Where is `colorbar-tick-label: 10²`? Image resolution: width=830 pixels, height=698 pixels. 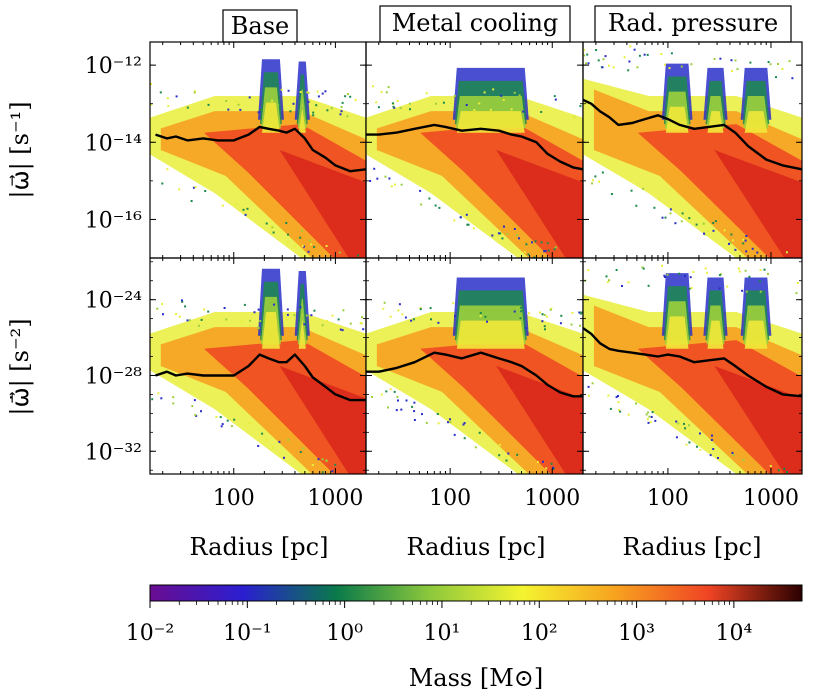
colorbar-tick-label: 10² is located at coordinates (539, 633).